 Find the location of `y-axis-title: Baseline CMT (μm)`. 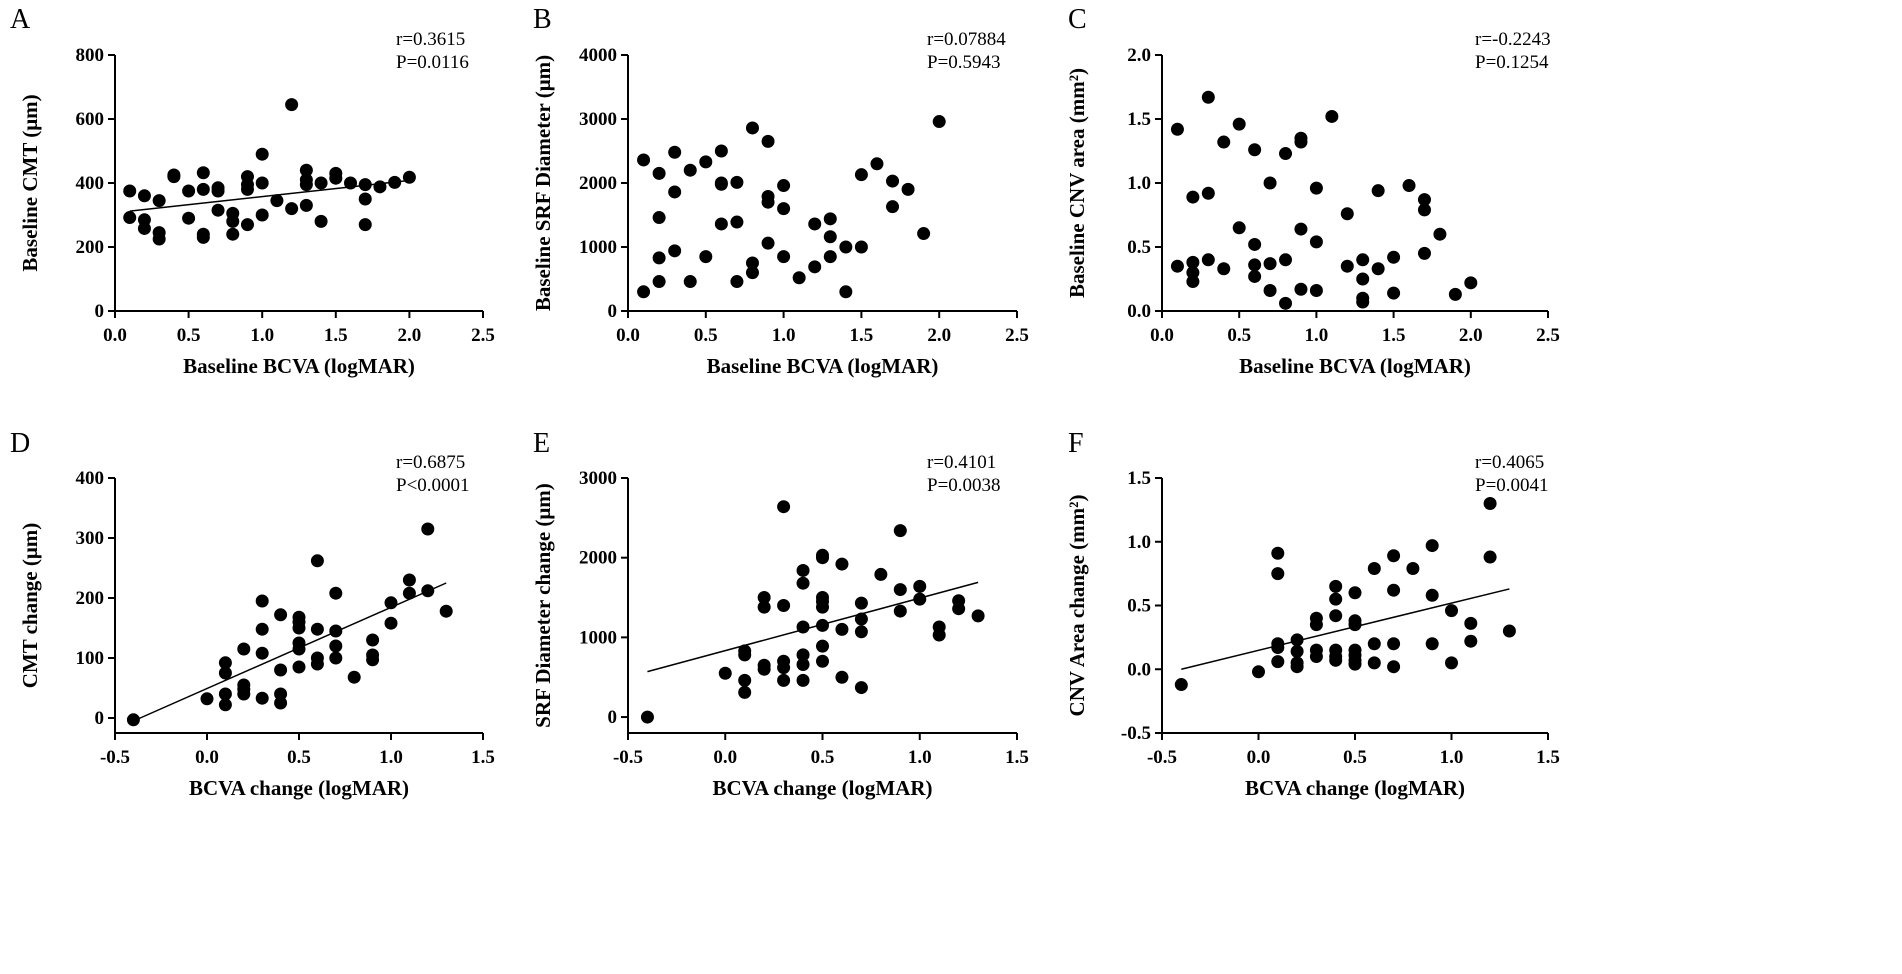

y-axis-title: Baseline CMT (μm) is located at coordinates (30, 182).